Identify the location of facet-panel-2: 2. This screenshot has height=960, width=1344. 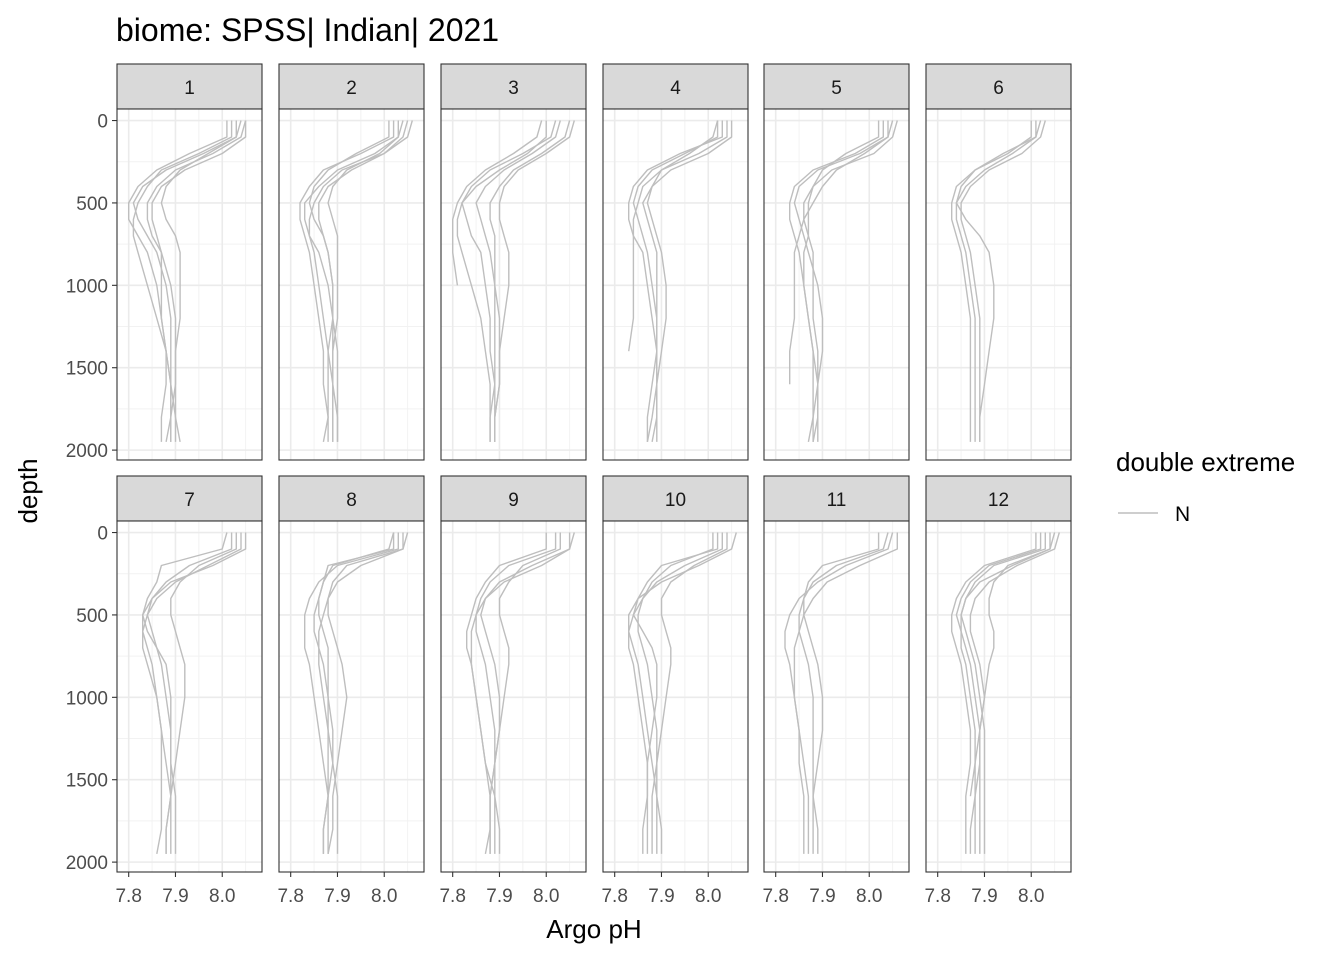
(351, 262).